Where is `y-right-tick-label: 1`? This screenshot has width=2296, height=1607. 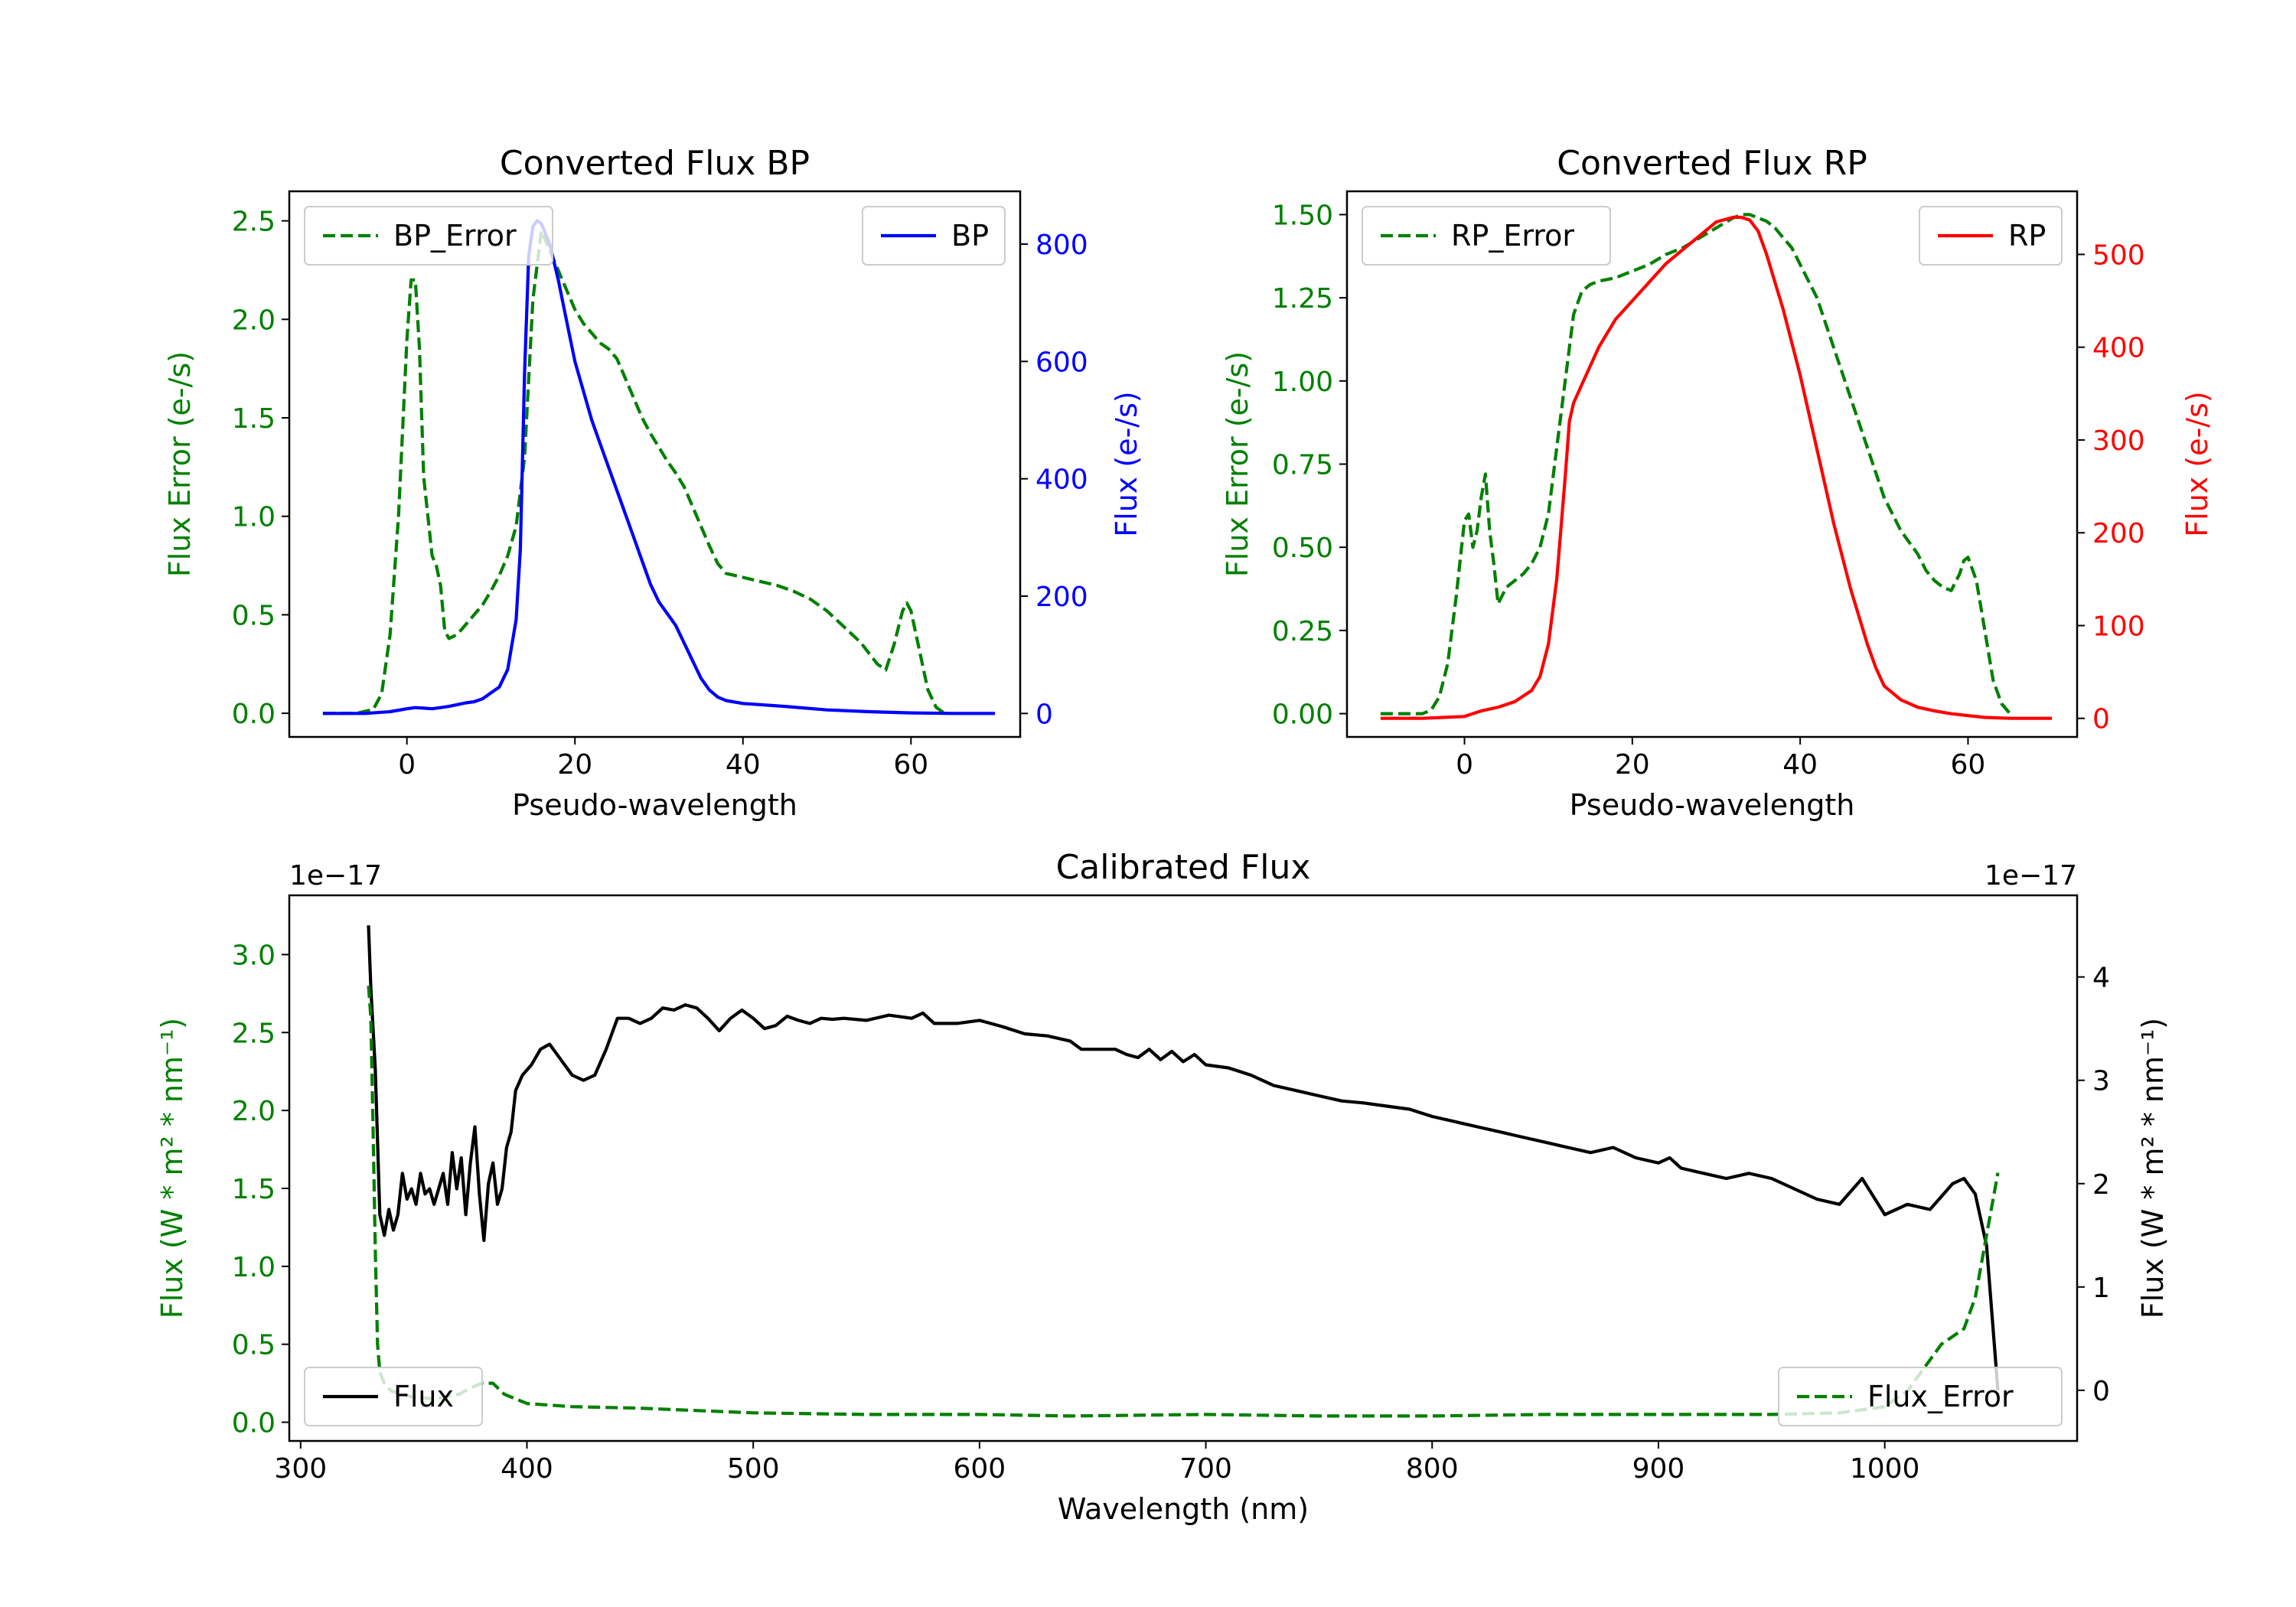
y-right-tick-label: 1 is located at coordinates (2101, 1288).